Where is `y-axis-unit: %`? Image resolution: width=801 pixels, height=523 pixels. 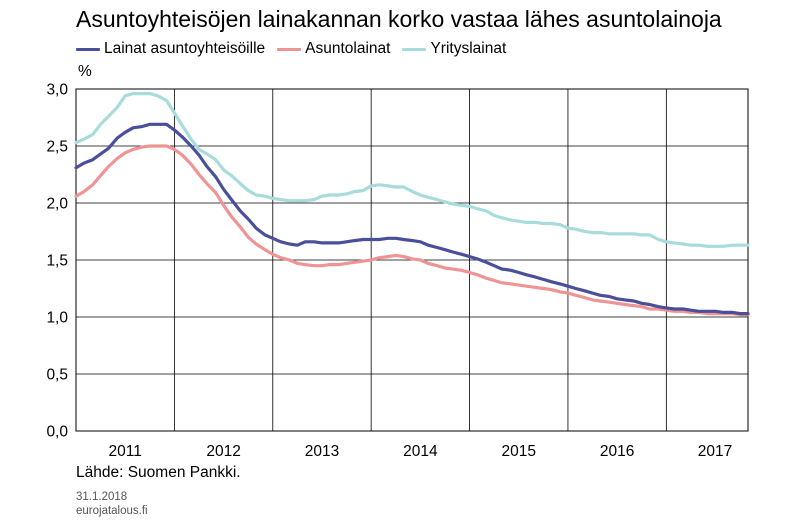
y-axis-unit: % is located at coordinates (85, 71).